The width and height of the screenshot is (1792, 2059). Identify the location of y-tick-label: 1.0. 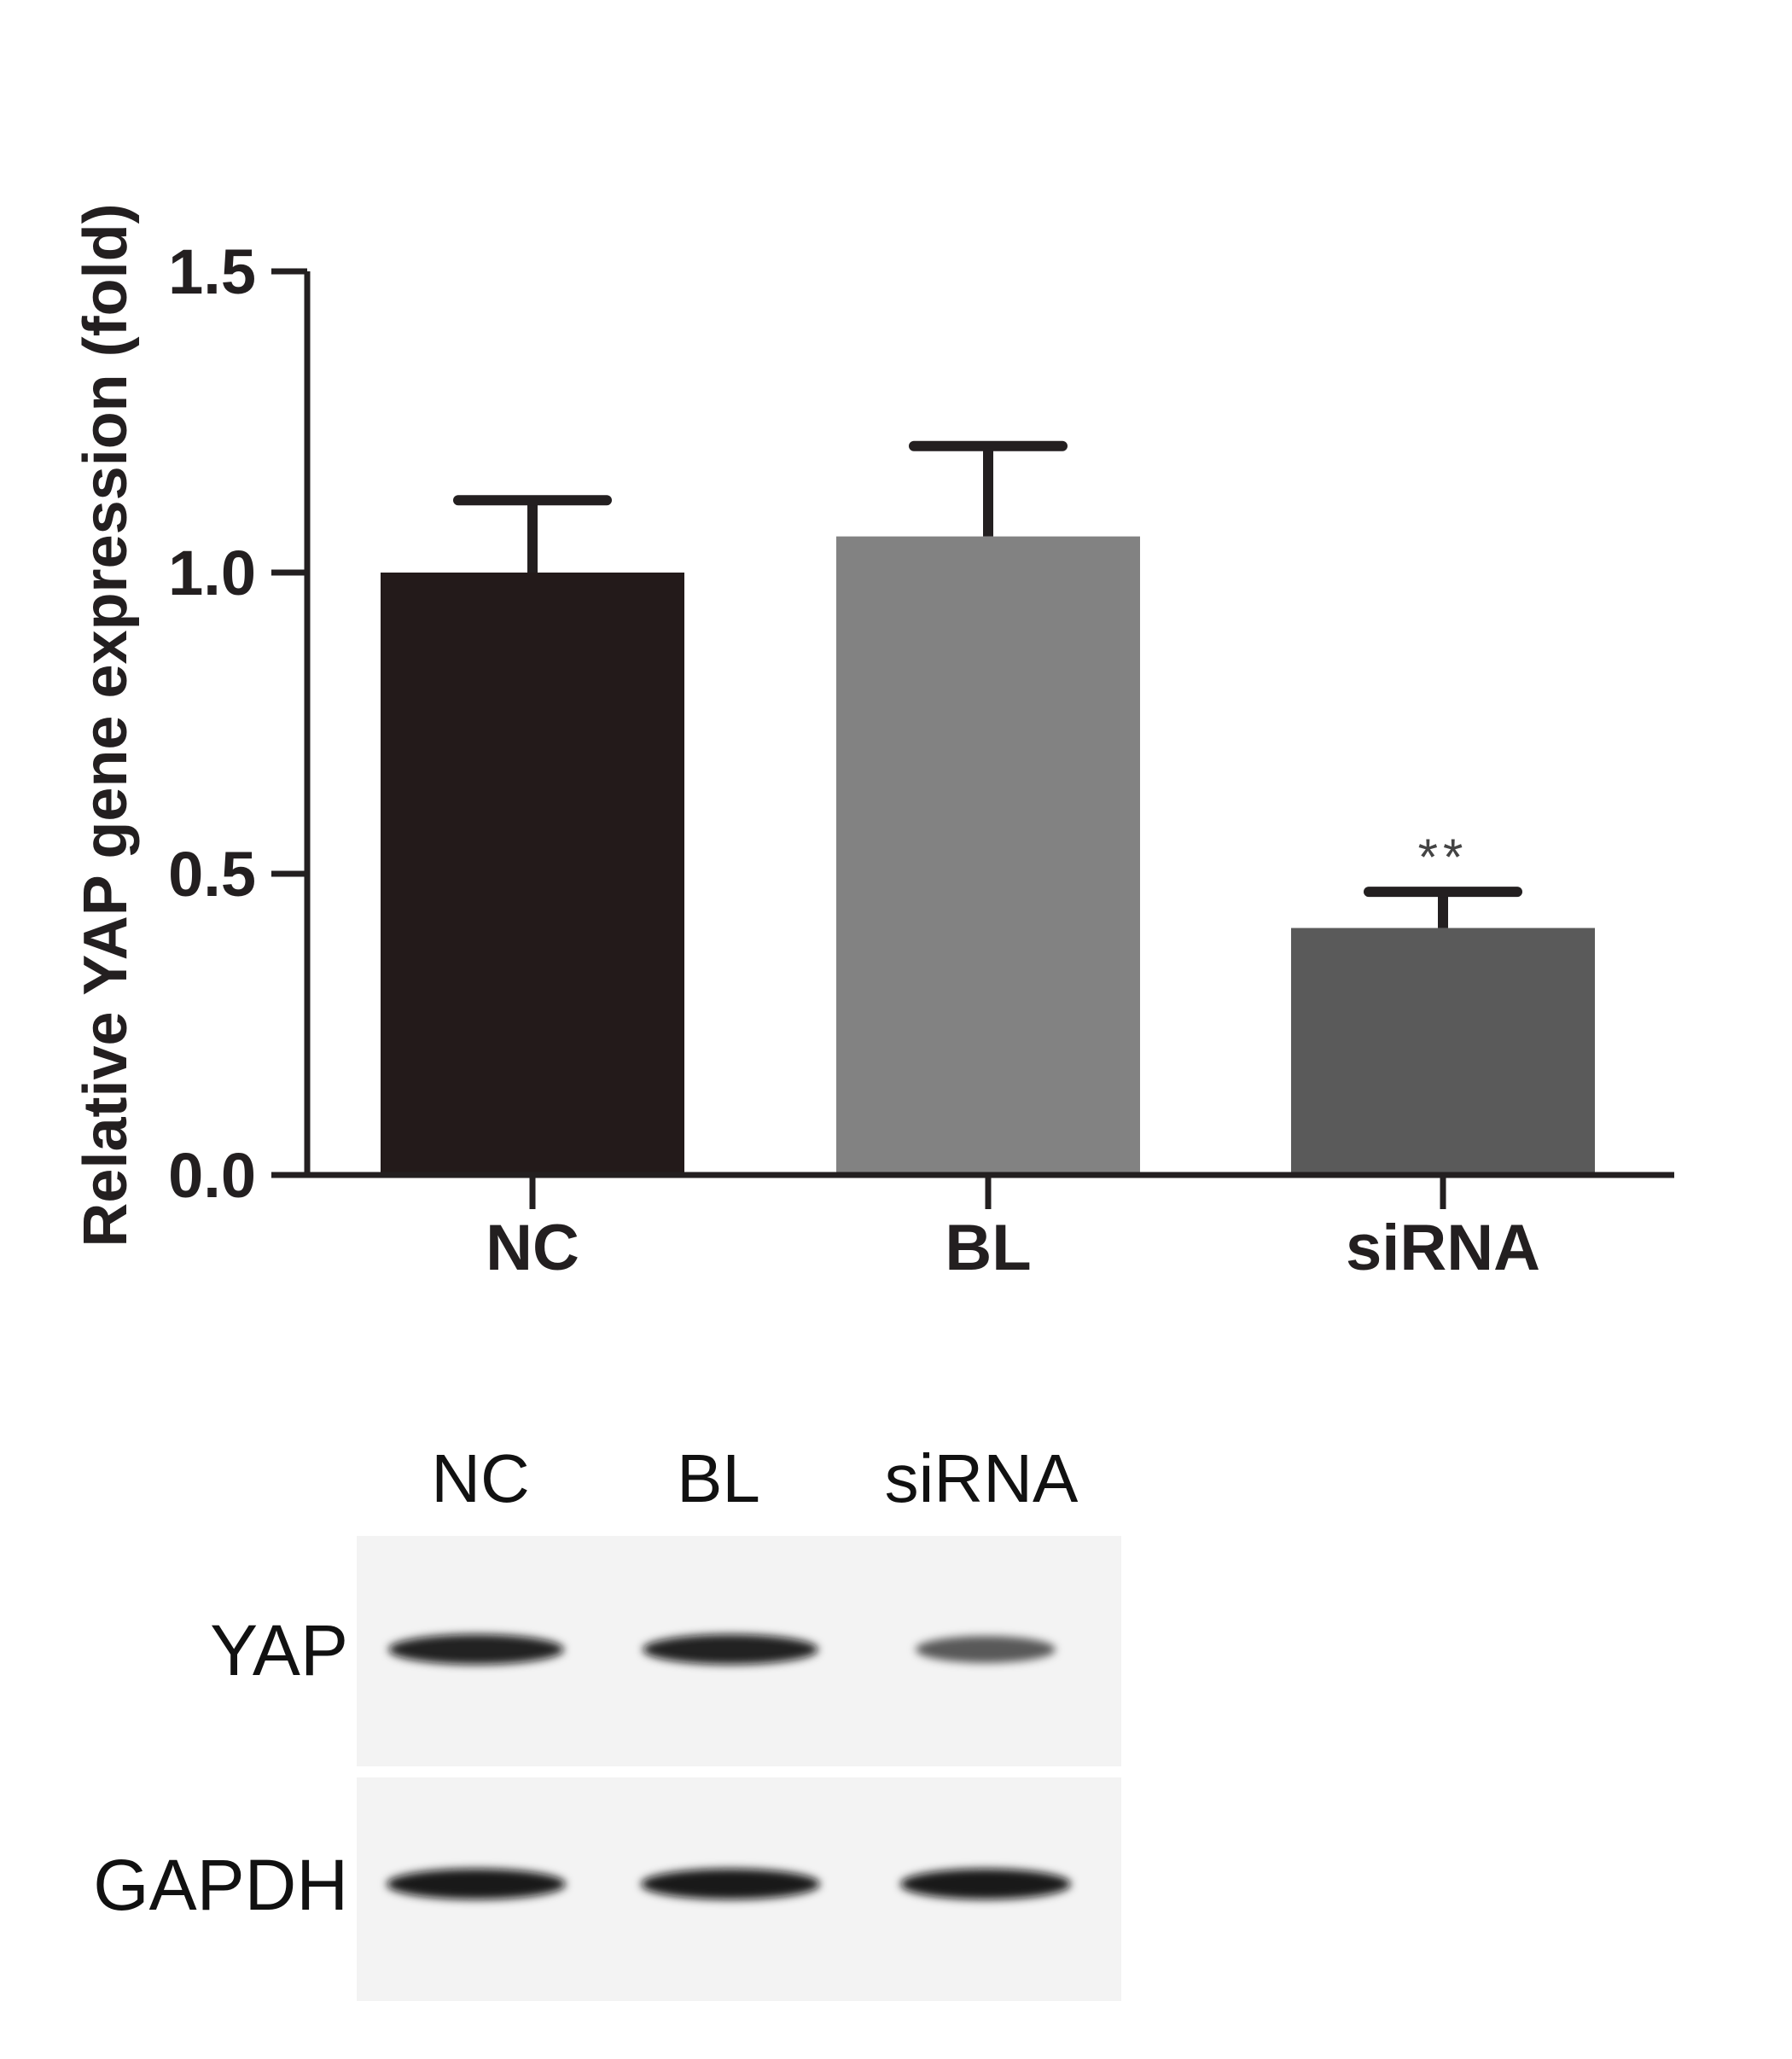
(212, 573).